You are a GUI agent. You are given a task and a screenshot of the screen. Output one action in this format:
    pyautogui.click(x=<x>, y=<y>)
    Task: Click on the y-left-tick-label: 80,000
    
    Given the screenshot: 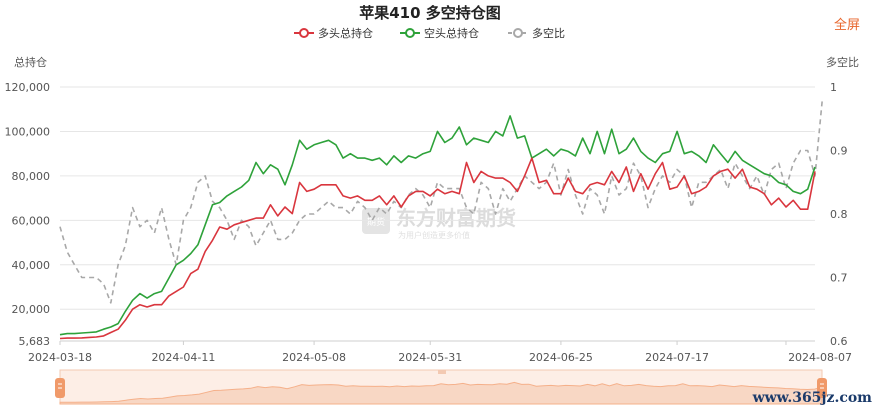 What is the action you would take?
    pyautogui.click(x=31, y=176)
    